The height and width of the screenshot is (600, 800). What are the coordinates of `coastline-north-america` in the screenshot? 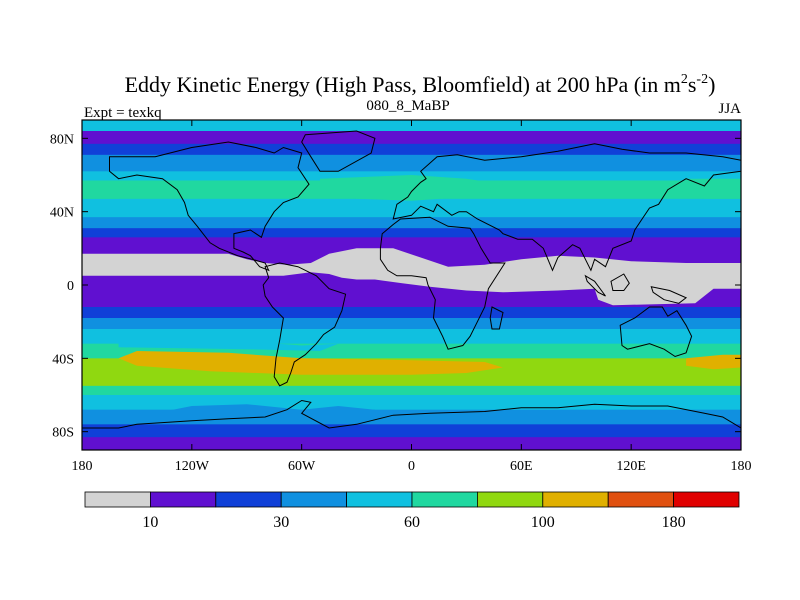 It's located at (209, 206).